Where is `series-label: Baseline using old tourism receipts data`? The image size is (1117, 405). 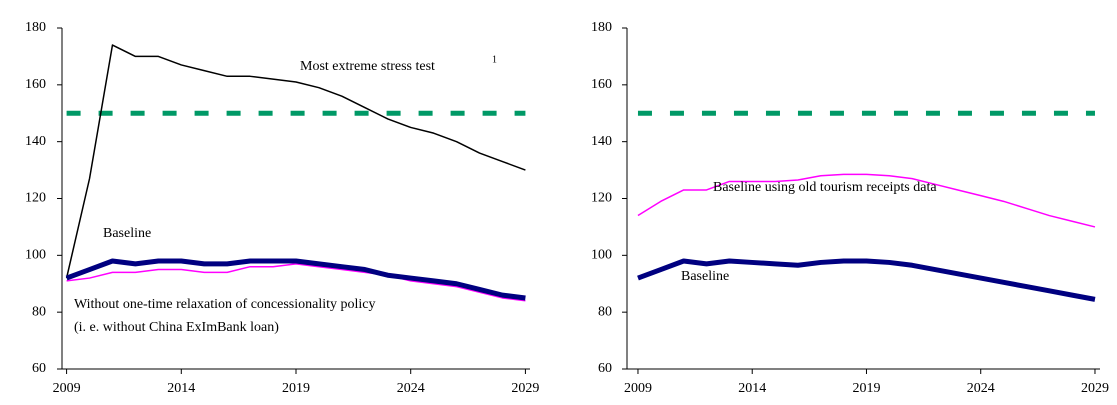
series-label: Baseline using old tourism receipts data is located at coordinates (825, 187).